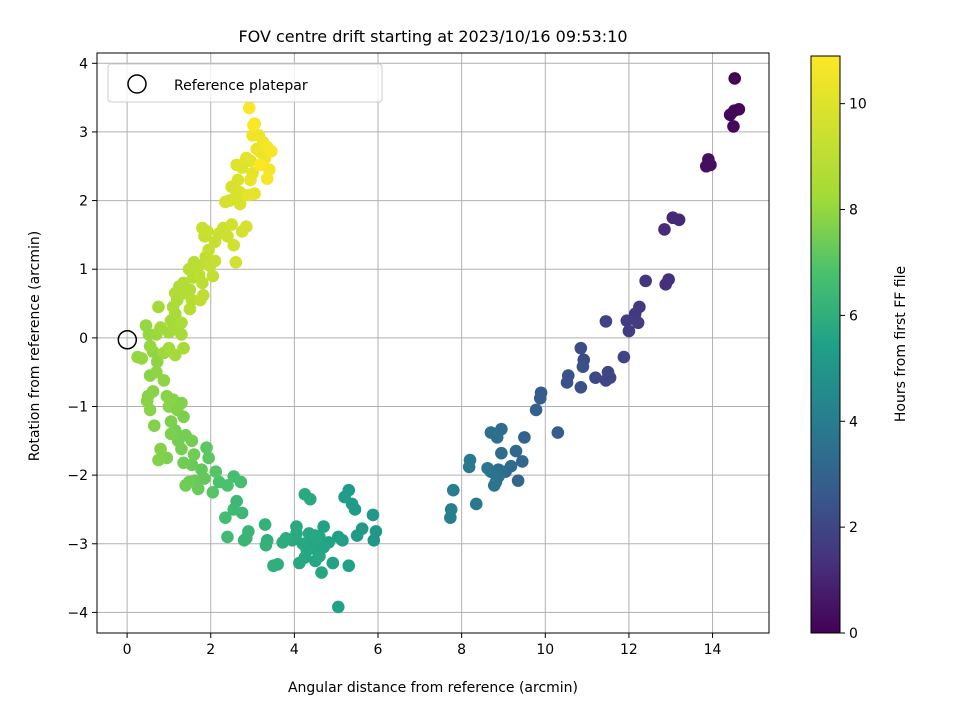 The height and width of the screenshot is (720, 960). What do you see at coordinates (83, 339) in the screenshot?
I see `y-tick-label: 0` at bounding box center [83, 339].